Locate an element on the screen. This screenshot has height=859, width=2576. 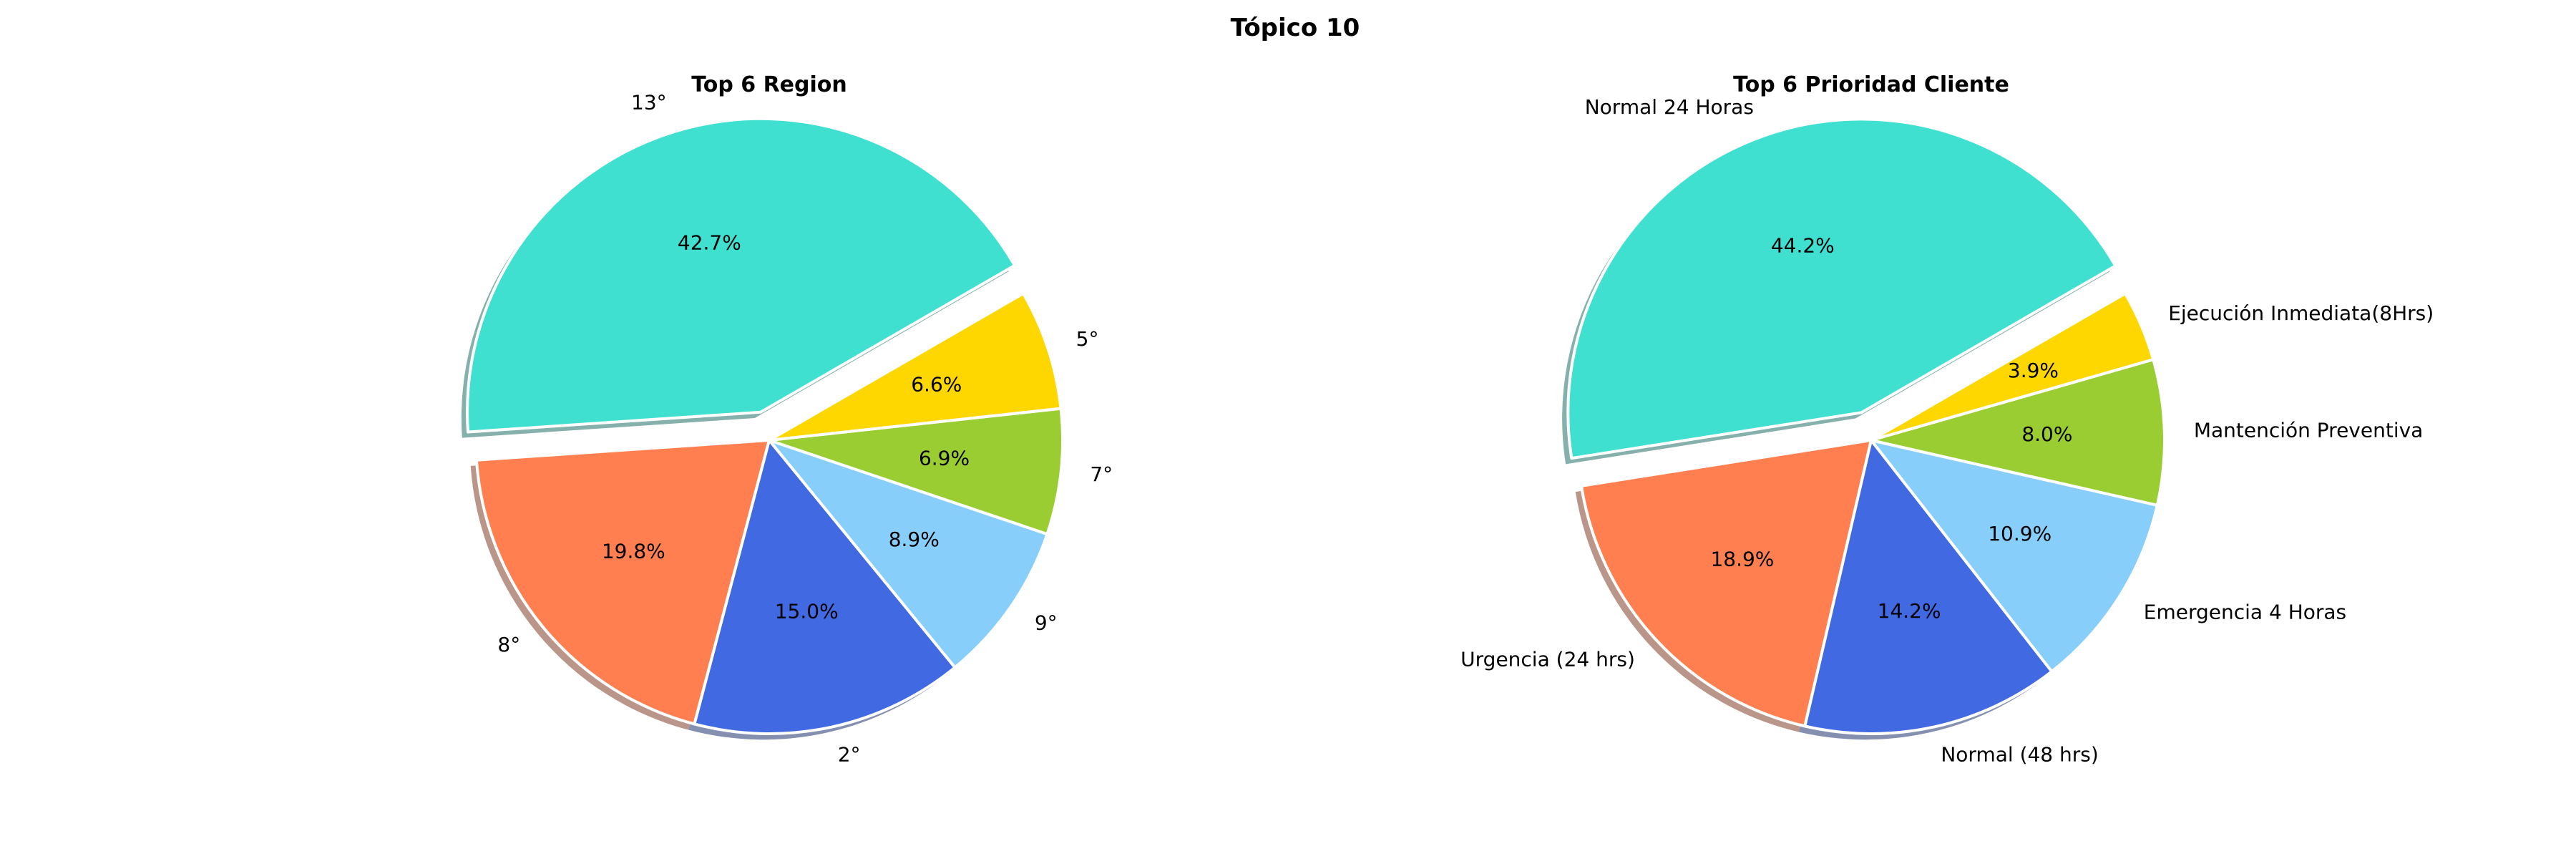
pie-percent-region-9: 8.9% is located at coordinates (914, 539).